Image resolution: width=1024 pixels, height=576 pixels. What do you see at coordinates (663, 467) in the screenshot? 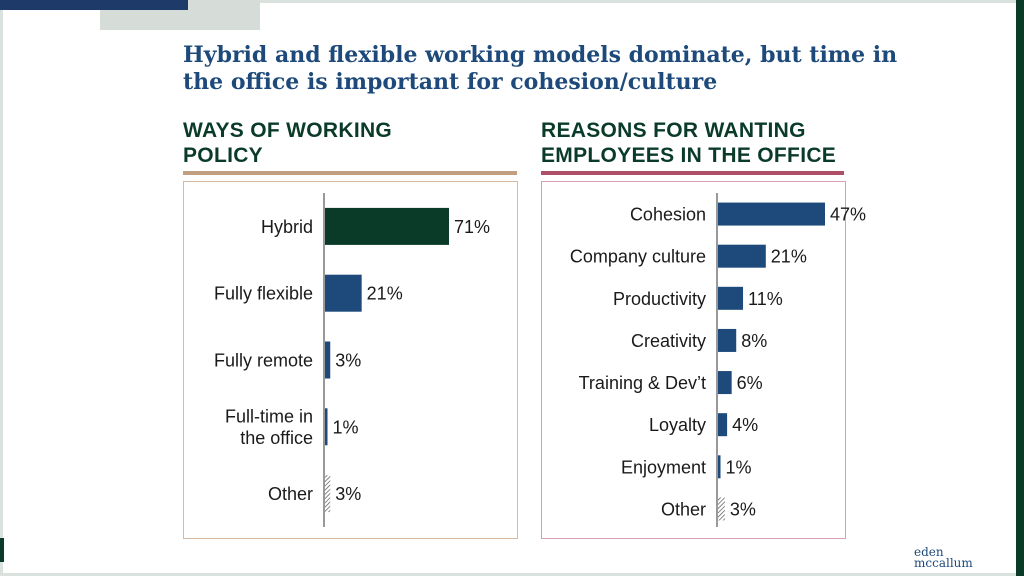
I see `right-chart-category-label: Enjoyment` at bounding box center [663, 467].